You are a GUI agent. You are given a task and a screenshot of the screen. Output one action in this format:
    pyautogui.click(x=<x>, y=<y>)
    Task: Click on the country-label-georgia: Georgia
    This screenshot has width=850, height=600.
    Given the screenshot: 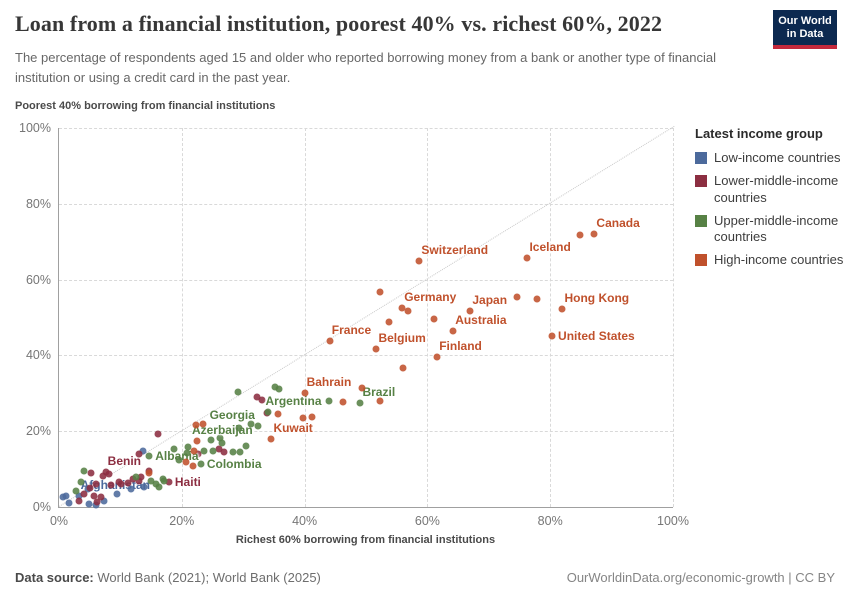 What is the action you would take?
    pyautogui.click(x=232, y=415)
    